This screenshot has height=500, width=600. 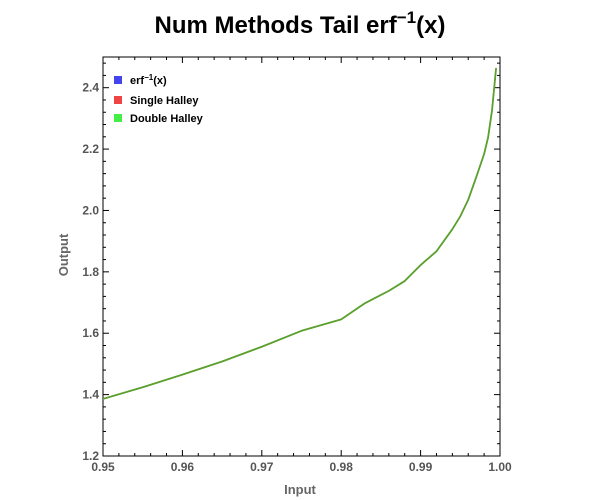 I want to click on legend-swatch-single-halley, so click(x=118, y=100).